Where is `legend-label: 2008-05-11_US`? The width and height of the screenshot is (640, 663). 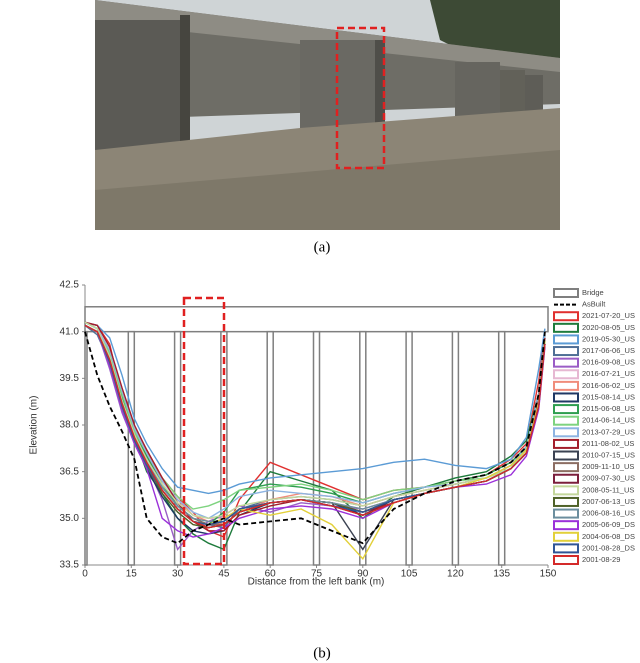 legend-label: 2008-05-11_US is located at coordinates (608, 489).